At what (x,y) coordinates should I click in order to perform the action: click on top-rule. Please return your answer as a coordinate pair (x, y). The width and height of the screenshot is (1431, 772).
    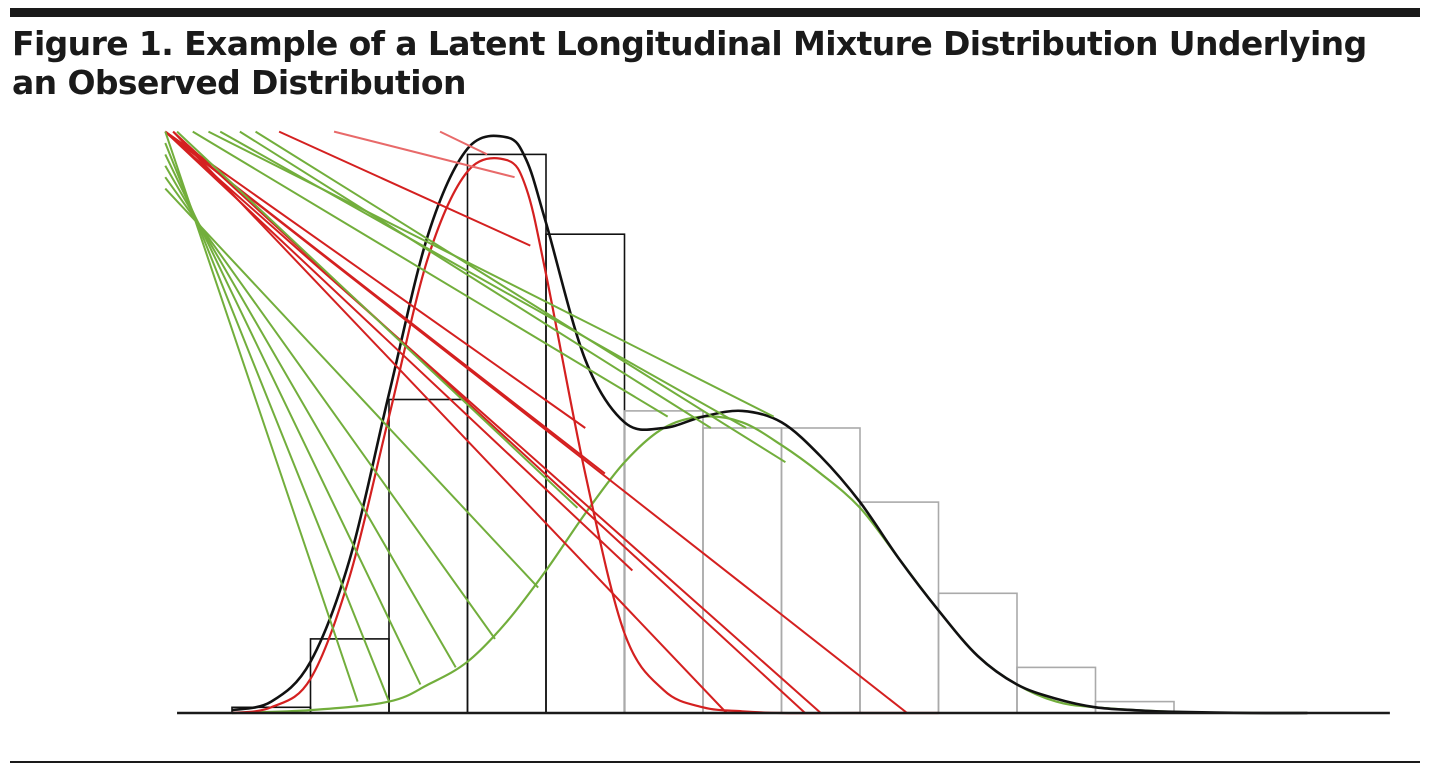
    Looking at the image, I should click on (715, 12).